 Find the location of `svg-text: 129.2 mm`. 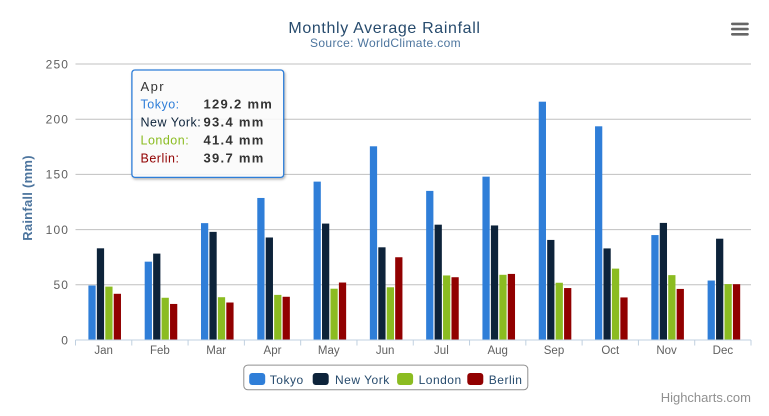

svg-text: 129.2 mm is located at coordinates (239, 103).